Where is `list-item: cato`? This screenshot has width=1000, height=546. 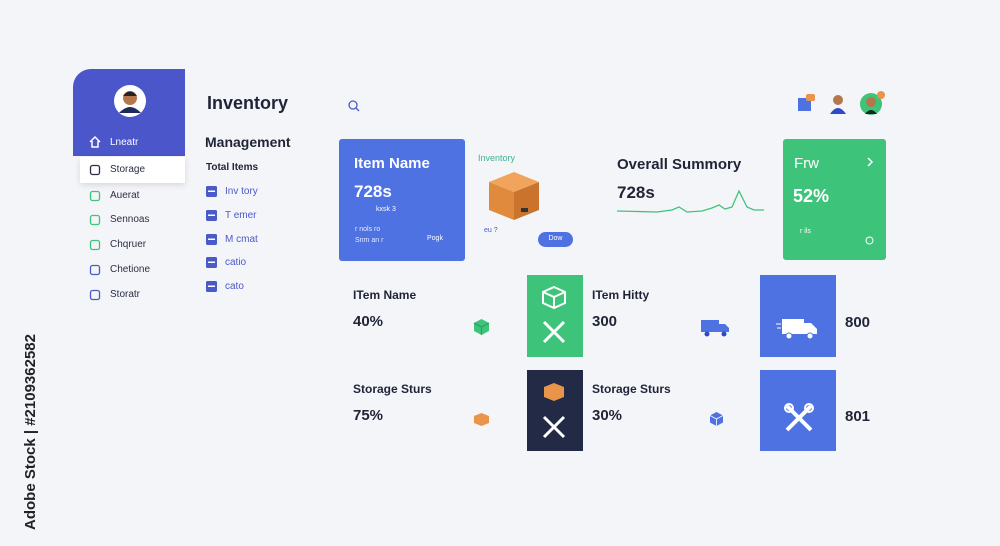
list-item: cato is located at coordinates (234, 286).